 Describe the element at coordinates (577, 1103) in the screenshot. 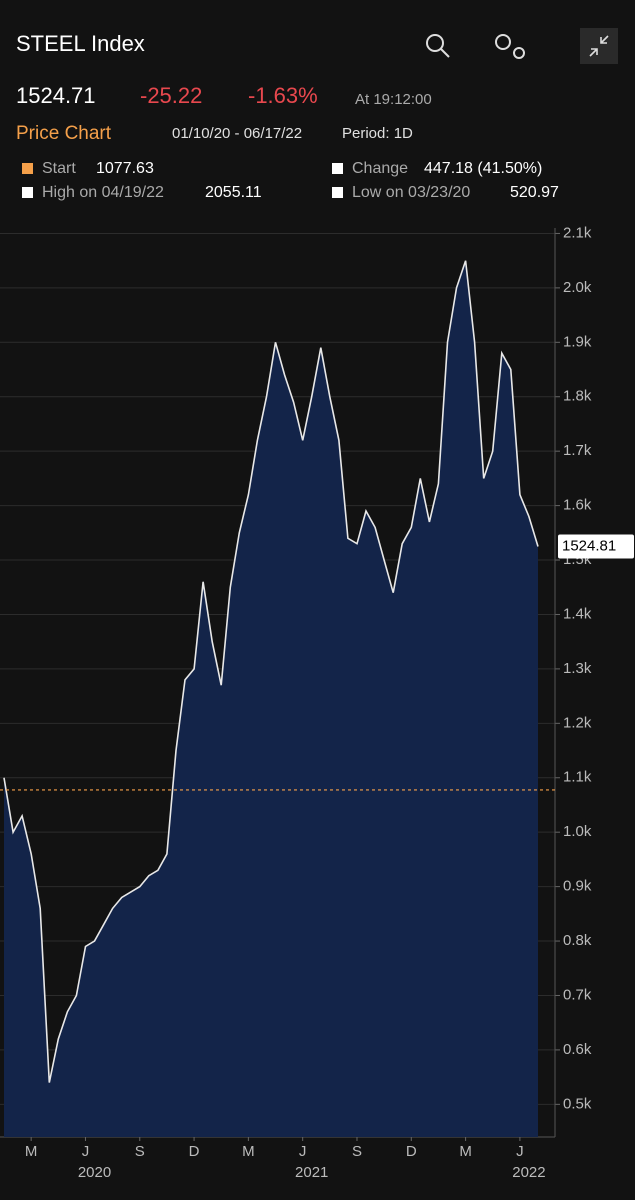

I see `y-tick-label: 0.5k` at that location.